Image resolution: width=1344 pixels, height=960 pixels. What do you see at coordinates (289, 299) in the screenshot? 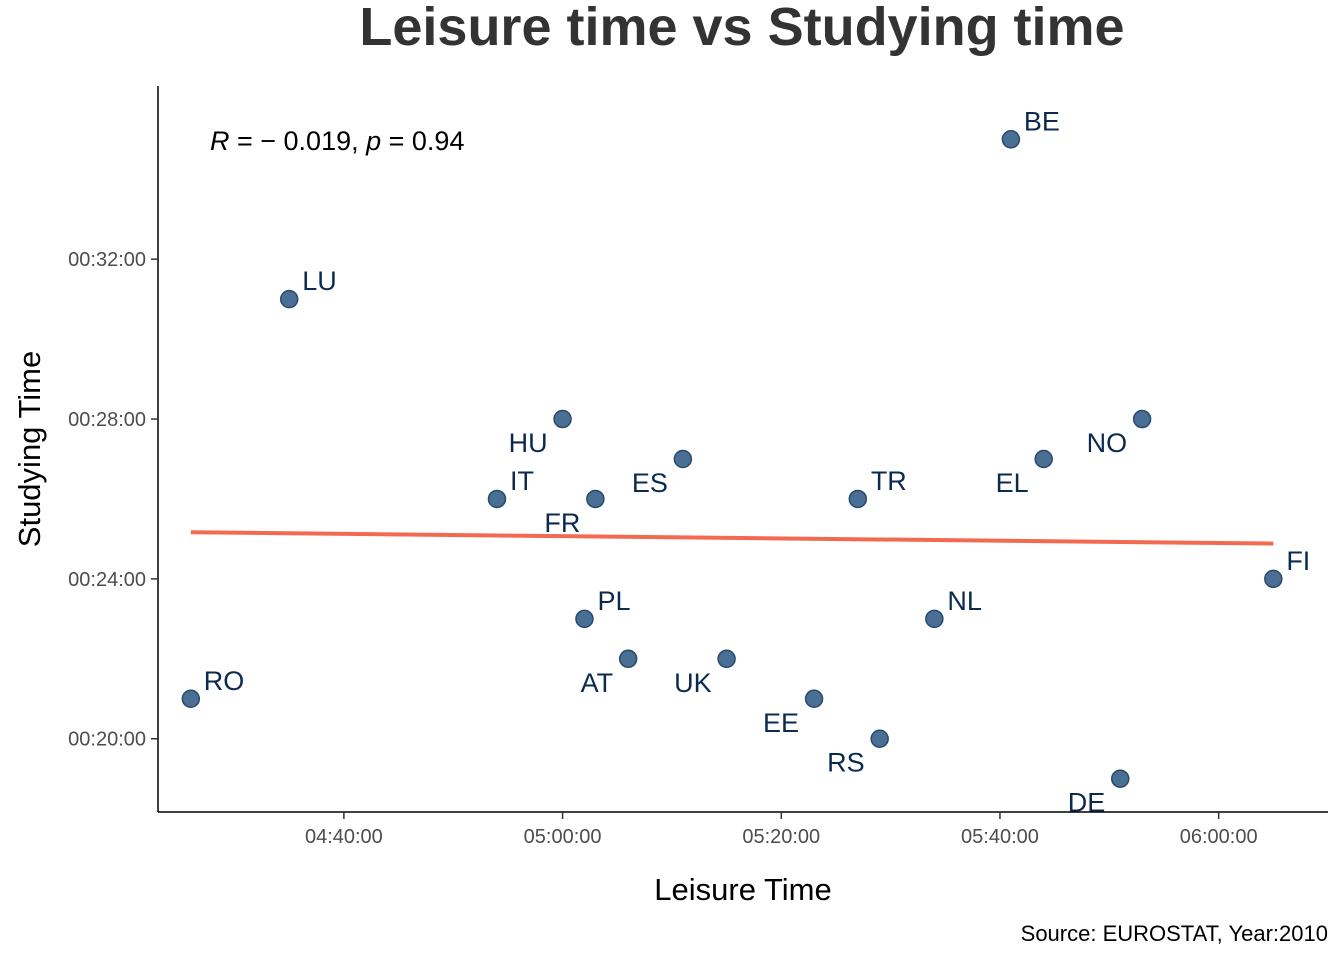
I see `point-lu` at bounding box center [289, 299].